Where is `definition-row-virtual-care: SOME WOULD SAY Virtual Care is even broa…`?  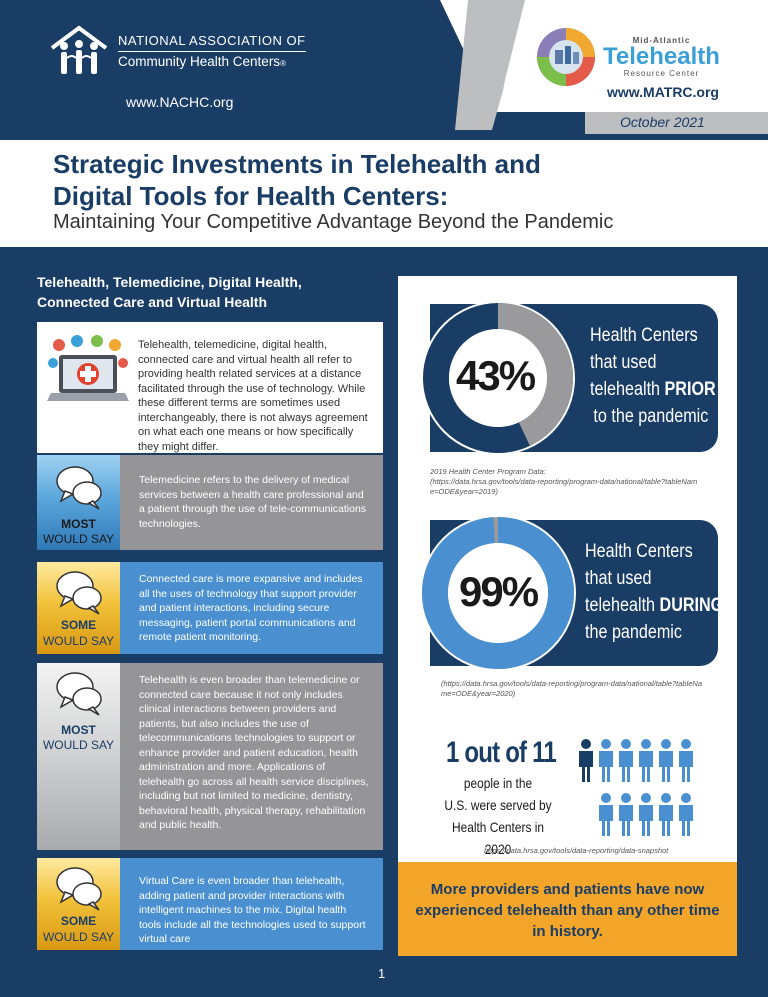
definition-row-virtual-care: SOME WOULD SAY Virtual Care is even broa… is located at coordinates (210, 904).